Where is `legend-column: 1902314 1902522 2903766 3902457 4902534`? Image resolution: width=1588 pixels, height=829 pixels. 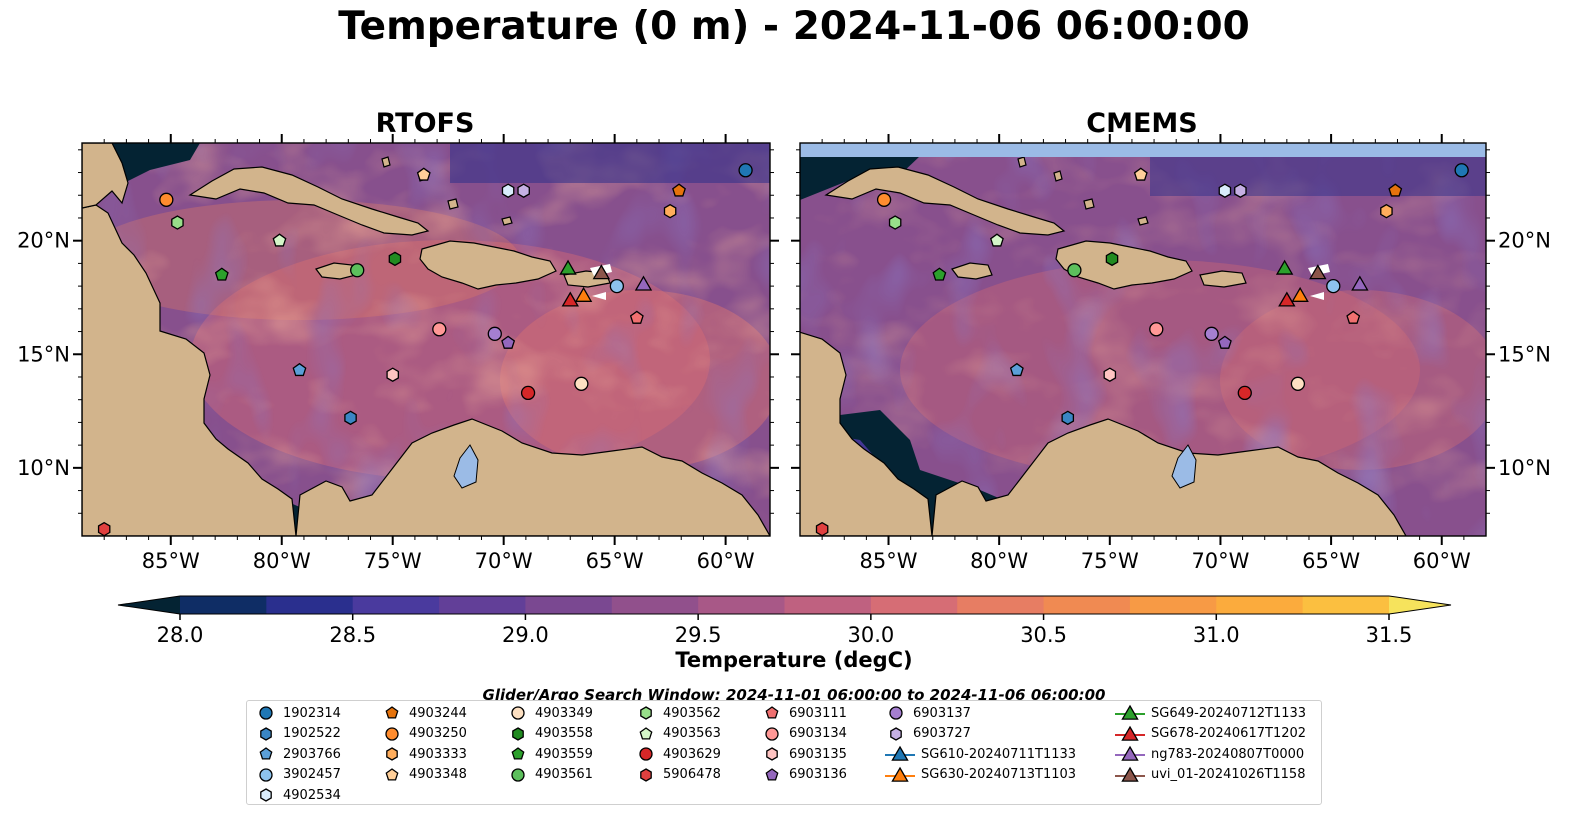
legend-column: 1902314 1902522 2903766 3902457 4902534 is located at coordinates (298, 754).